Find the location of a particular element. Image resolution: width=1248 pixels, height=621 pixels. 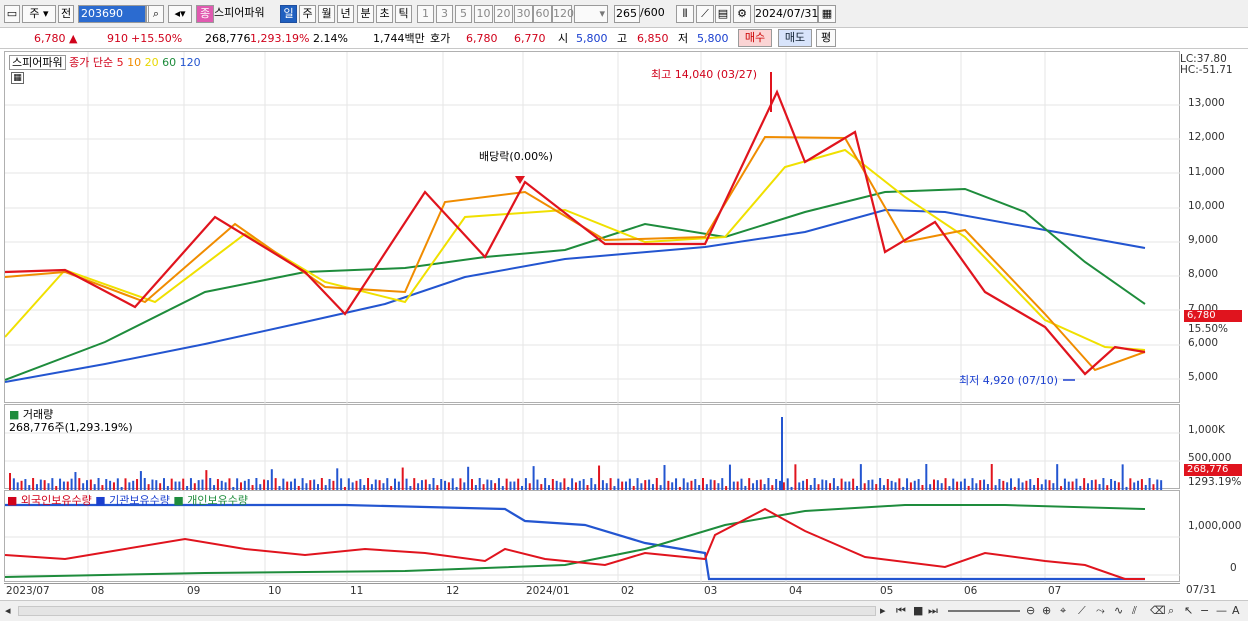

period-week-button: 주 is located at coordinates (307, 14).